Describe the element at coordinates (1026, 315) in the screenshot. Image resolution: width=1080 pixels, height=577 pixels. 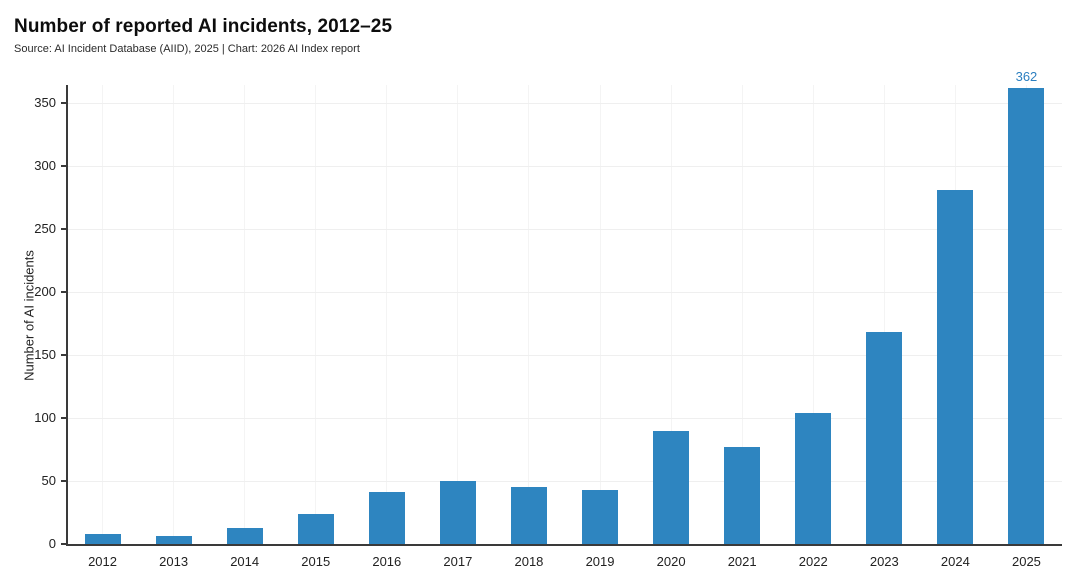
I see `bar-2025` at that location.